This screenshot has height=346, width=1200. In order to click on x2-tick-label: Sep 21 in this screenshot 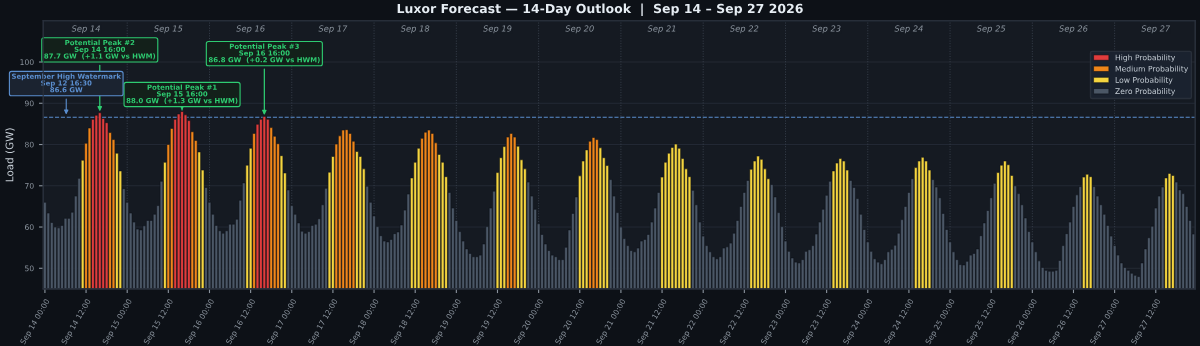, I will do `click(661, 29)`.